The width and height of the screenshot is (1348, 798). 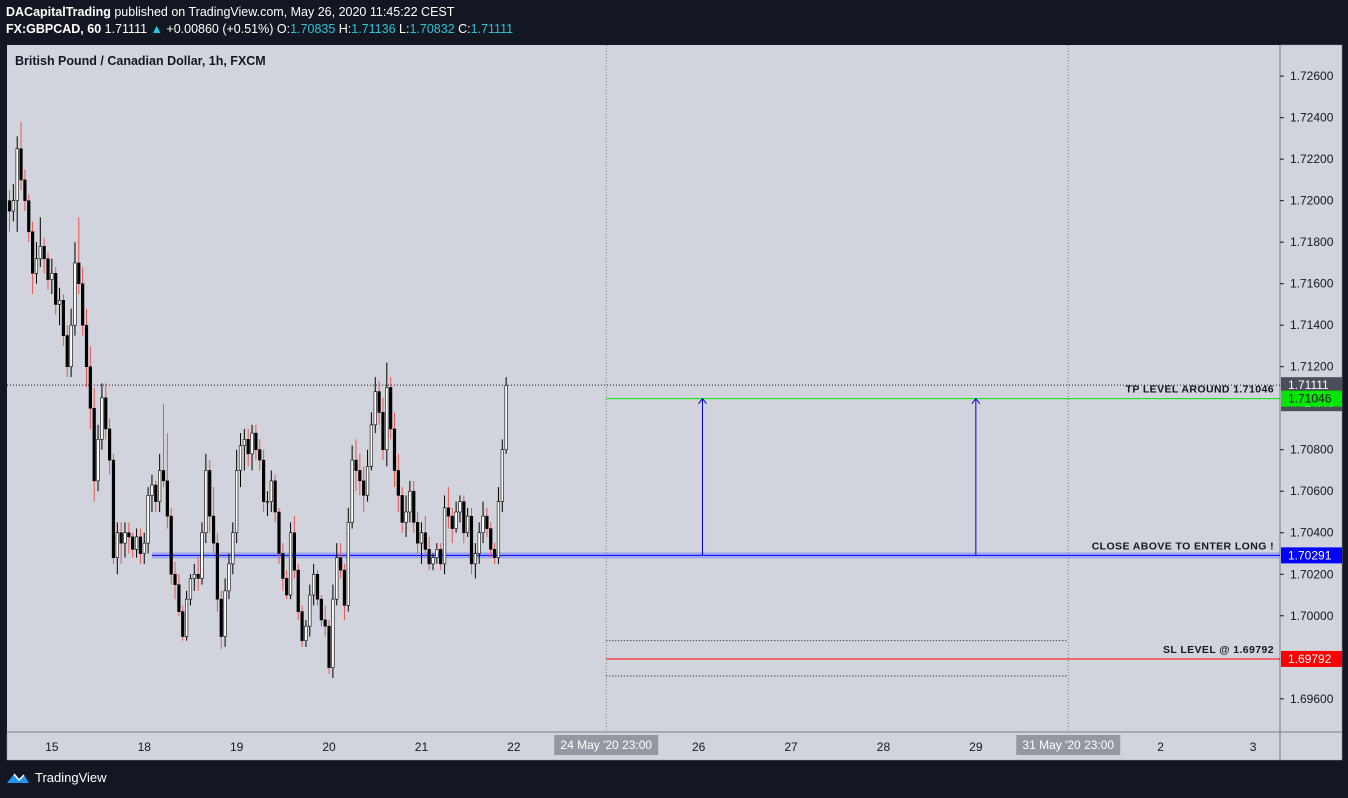 I want to click on x-tick-label: 27, so click(x=791, y=747).